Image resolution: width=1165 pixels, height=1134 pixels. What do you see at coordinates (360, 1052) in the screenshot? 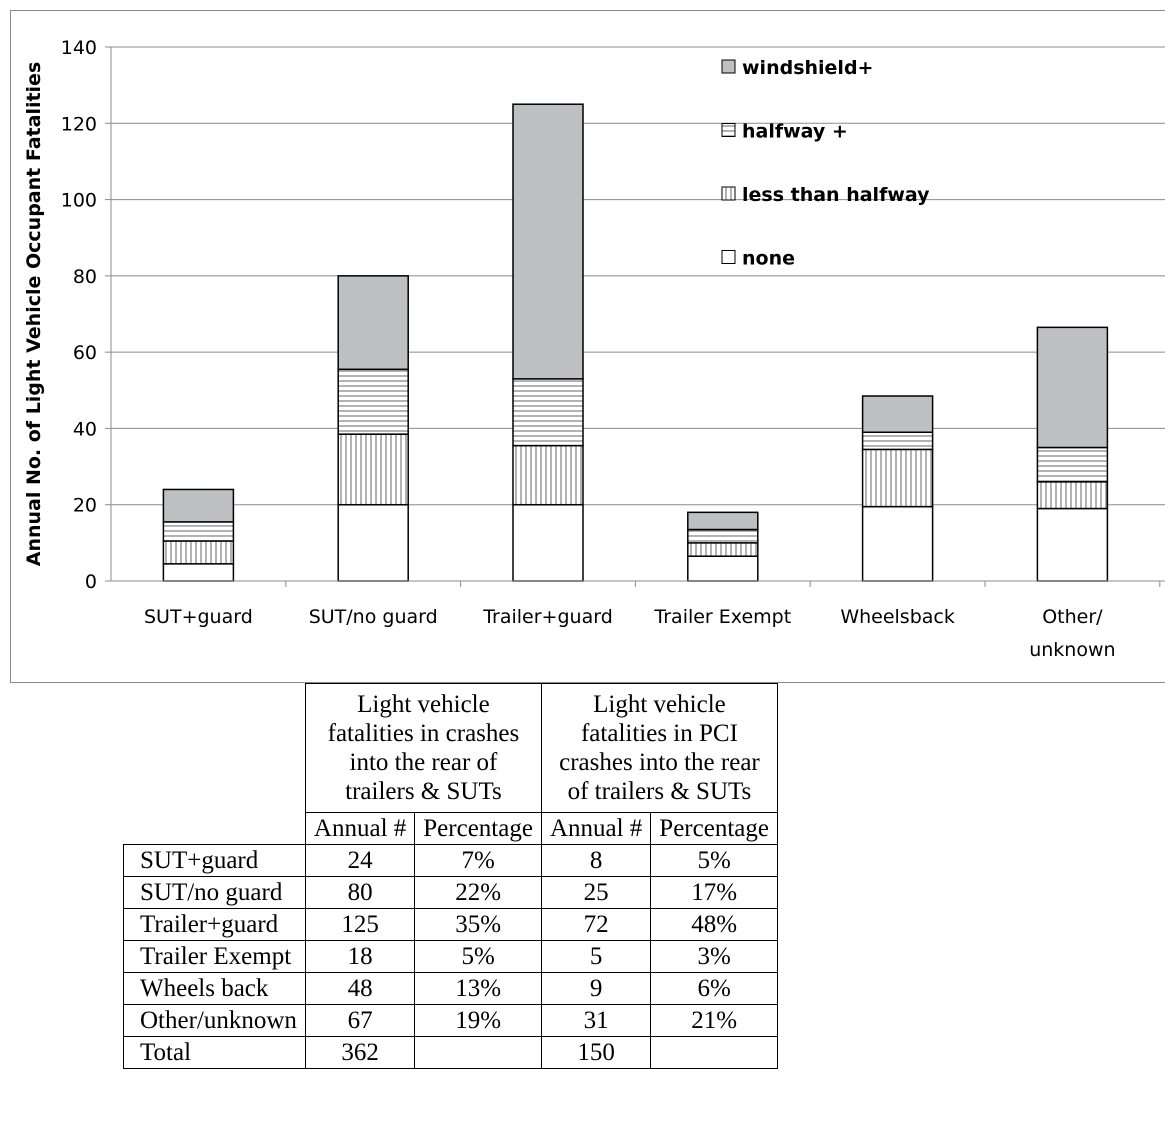
I see `table-cell: 362` at bounding box center [360, 1052].